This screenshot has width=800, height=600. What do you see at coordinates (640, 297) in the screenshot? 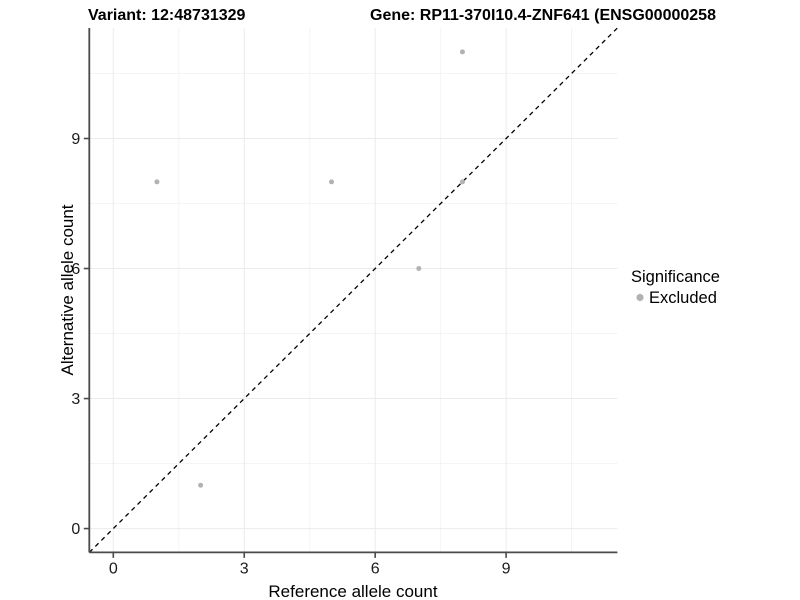
I see `excluded-point-icon` at bounding box center [640, 297].